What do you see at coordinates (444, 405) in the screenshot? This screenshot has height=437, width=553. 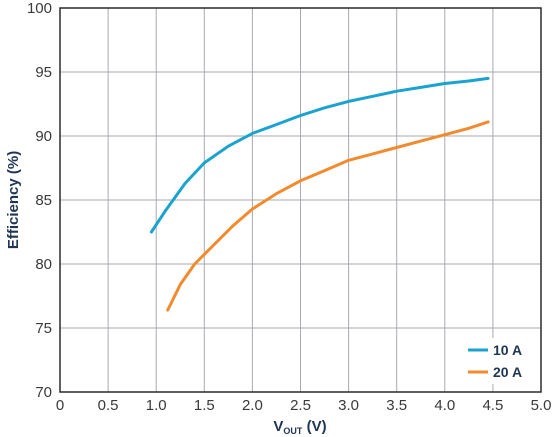 I see `x-tick-label: 4.0` at bounding box center [444, 405].